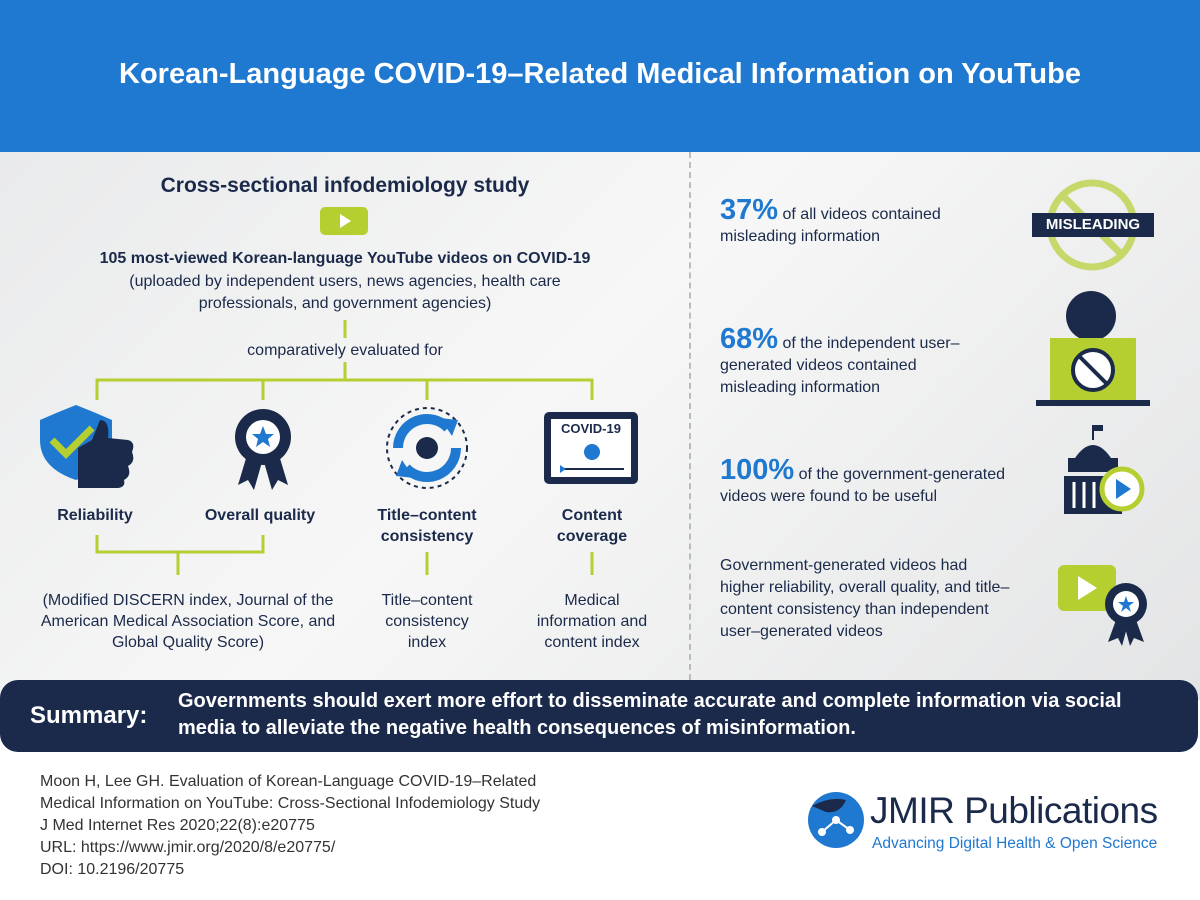 Image resolution: width=1200 pixels, height=900 pixels. What do you see at coordinates (690, 416) in the screenshot?
I see `divider` at bounding box center [690, 416].